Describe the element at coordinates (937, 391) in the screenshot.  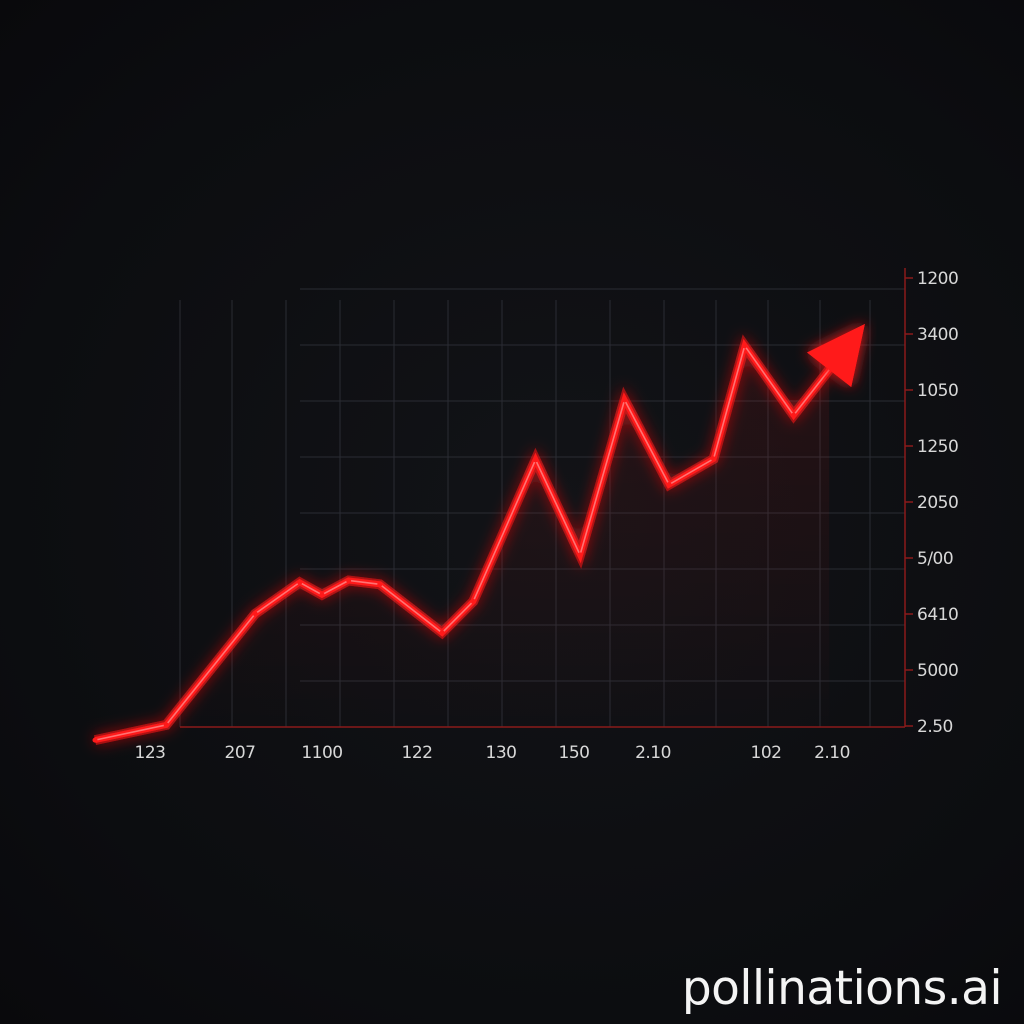
I see `y-tick-label: 1050` at that location.